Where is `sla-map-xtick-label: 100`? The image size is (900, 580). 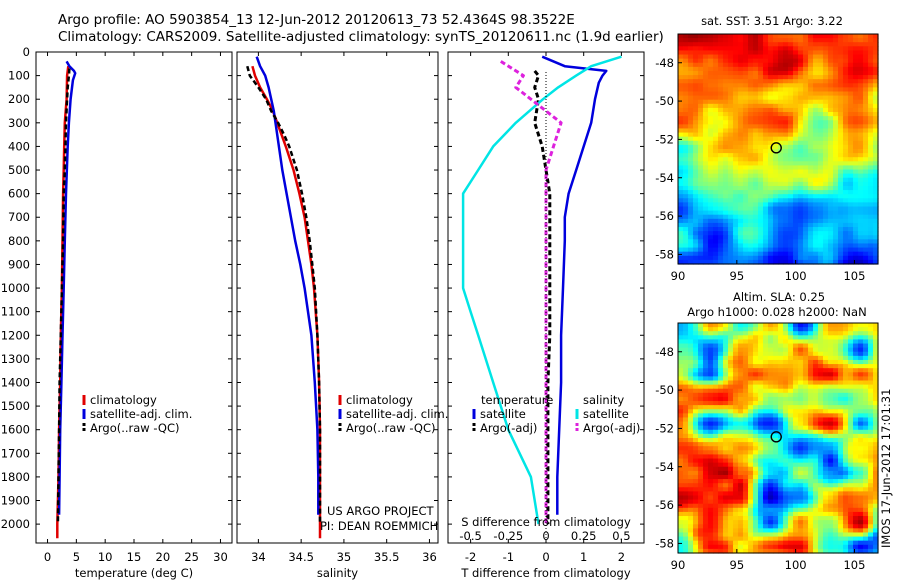 sla-map-xtick-label: 100 is located at coordinates (796, 565).